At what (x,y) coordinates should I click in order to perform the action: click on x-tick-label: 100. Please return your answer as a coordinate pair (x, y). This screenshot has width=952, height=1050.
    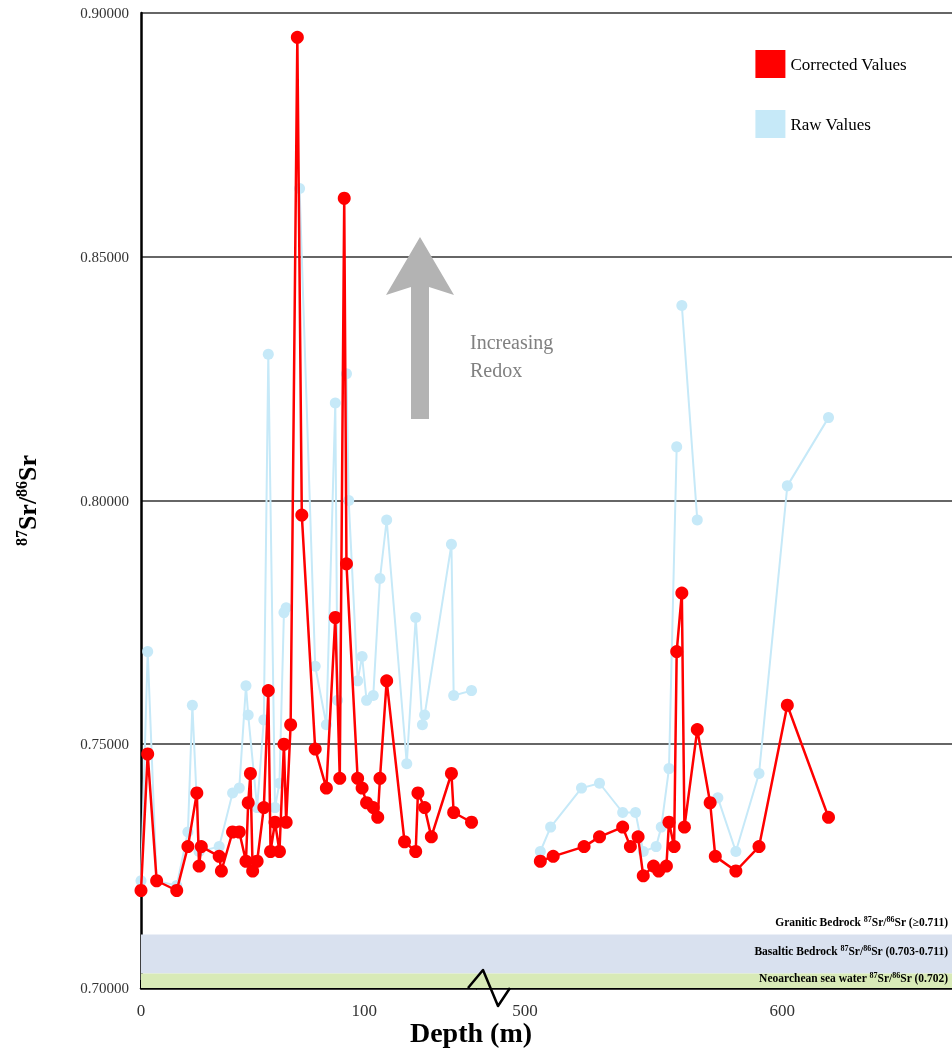
    Looking at the image, I should click on (364, 1010).